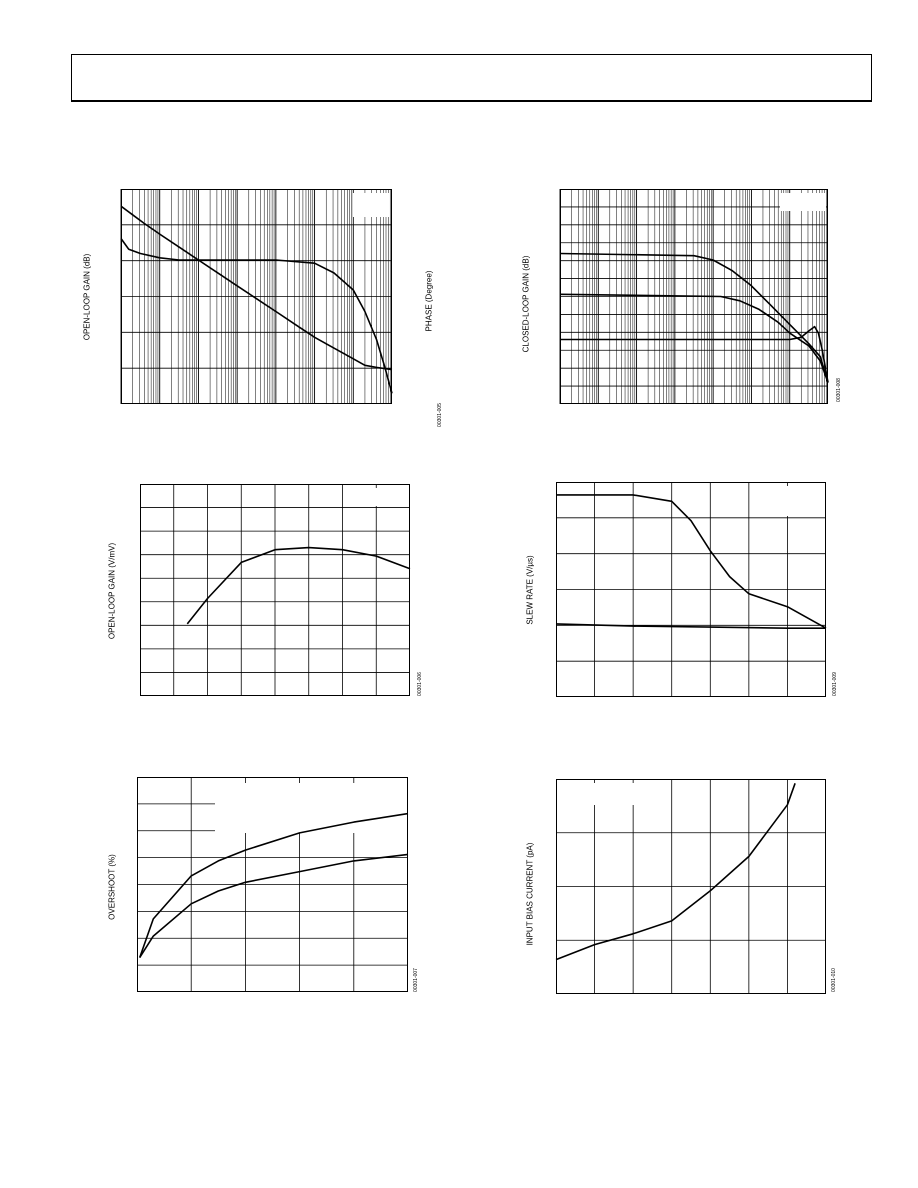 Image resolution: width=918 pixels, height=1188 pixels. I want to click on chart6-figure-code: 00301-010, so click(834, 980).